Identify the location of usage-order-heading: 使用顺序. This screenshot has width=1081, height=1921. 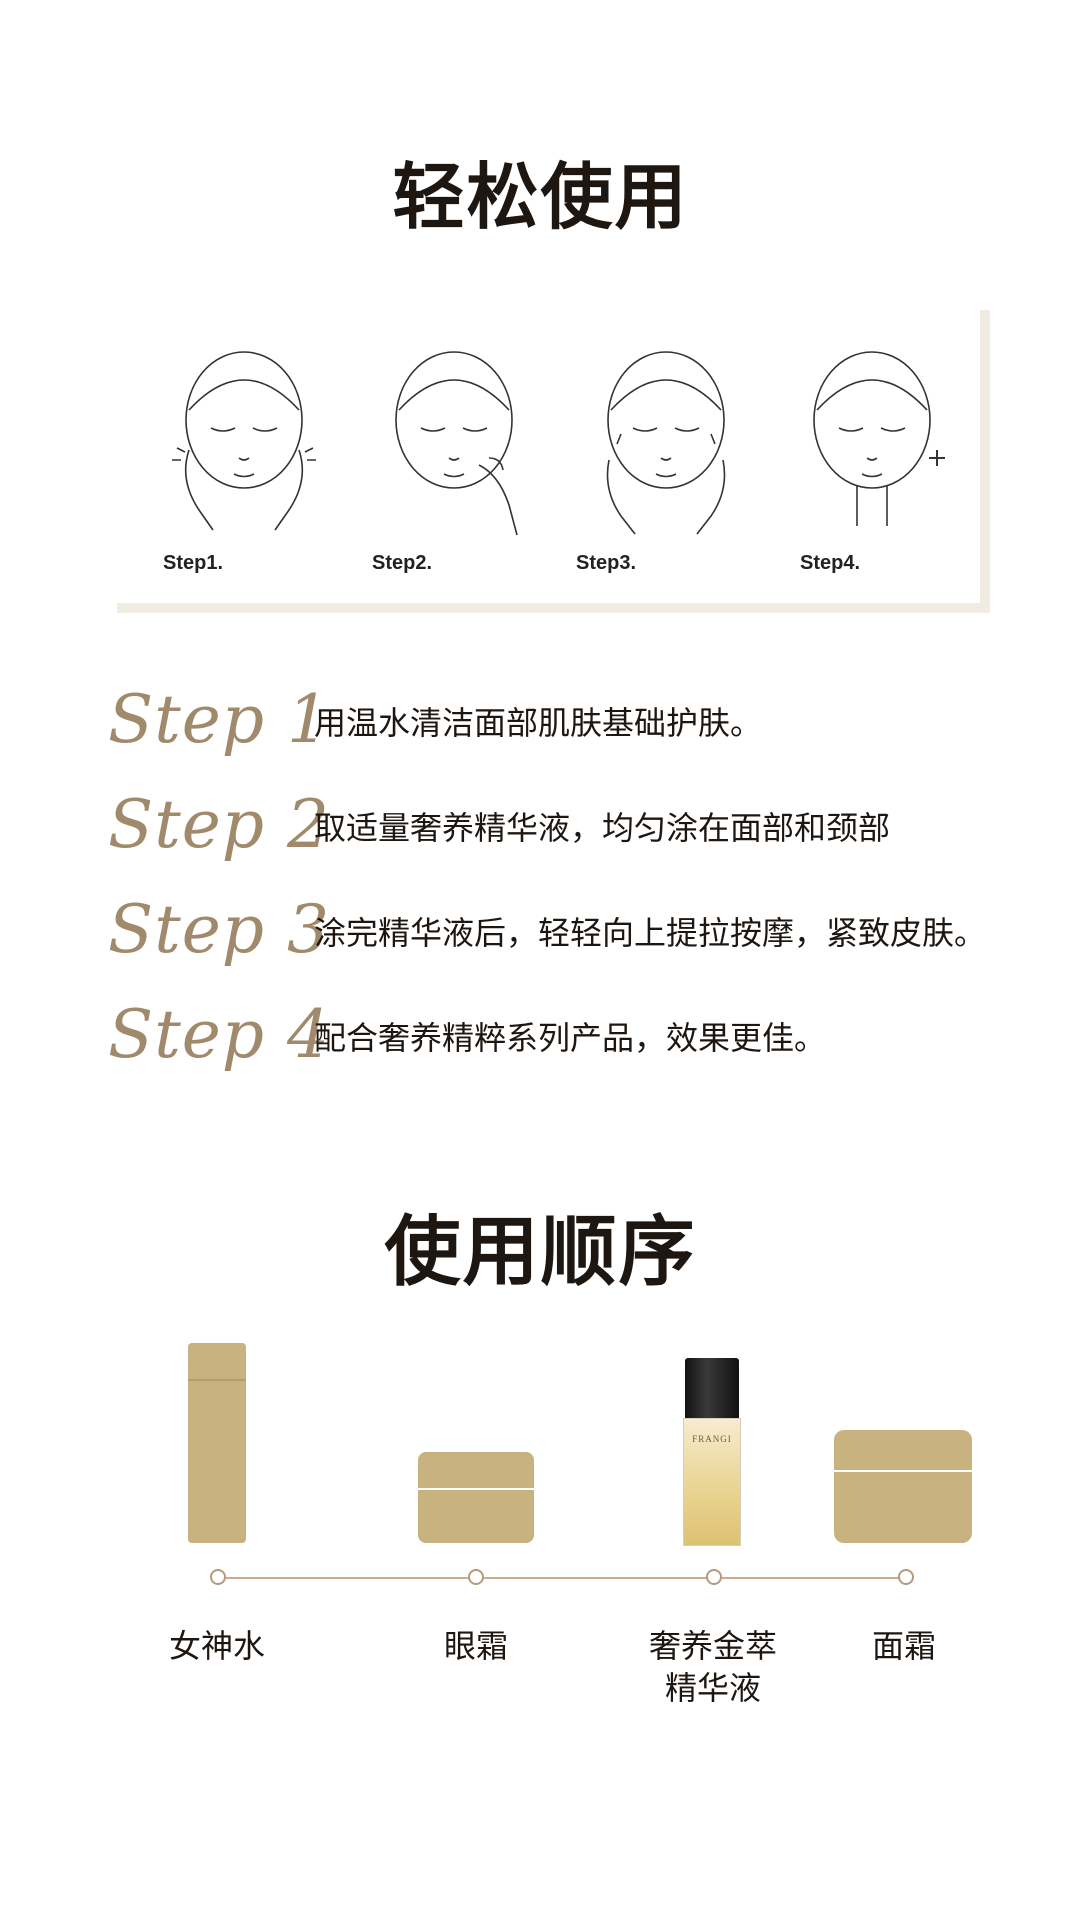
(540, 1251).